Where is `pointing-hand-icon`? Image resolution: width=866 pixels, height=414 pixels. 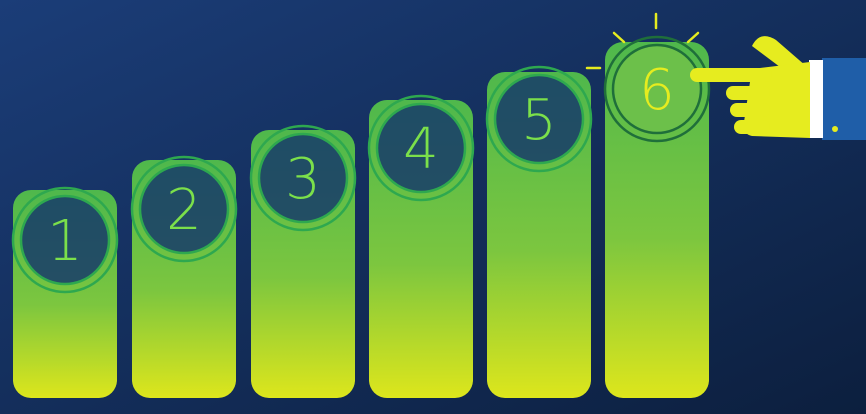
pointing-hand-icon is located at coordinates (778, 88).